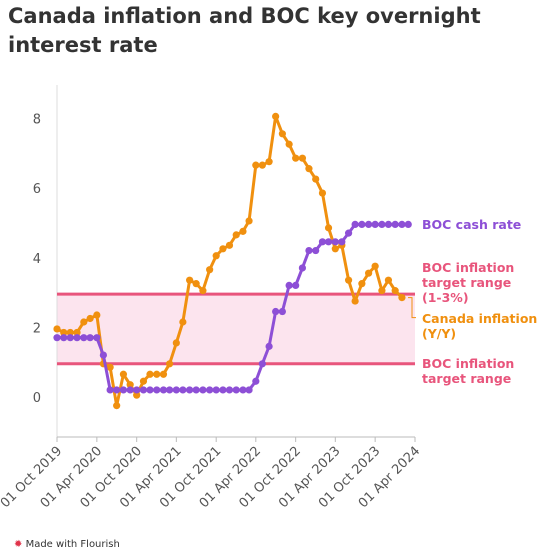 Image resolution: width=550 pixels, height=556 pixels. Describe the element at coordinates (72, 544) in the screenshot. I see `footer-text: Made with Flourish` at that location.